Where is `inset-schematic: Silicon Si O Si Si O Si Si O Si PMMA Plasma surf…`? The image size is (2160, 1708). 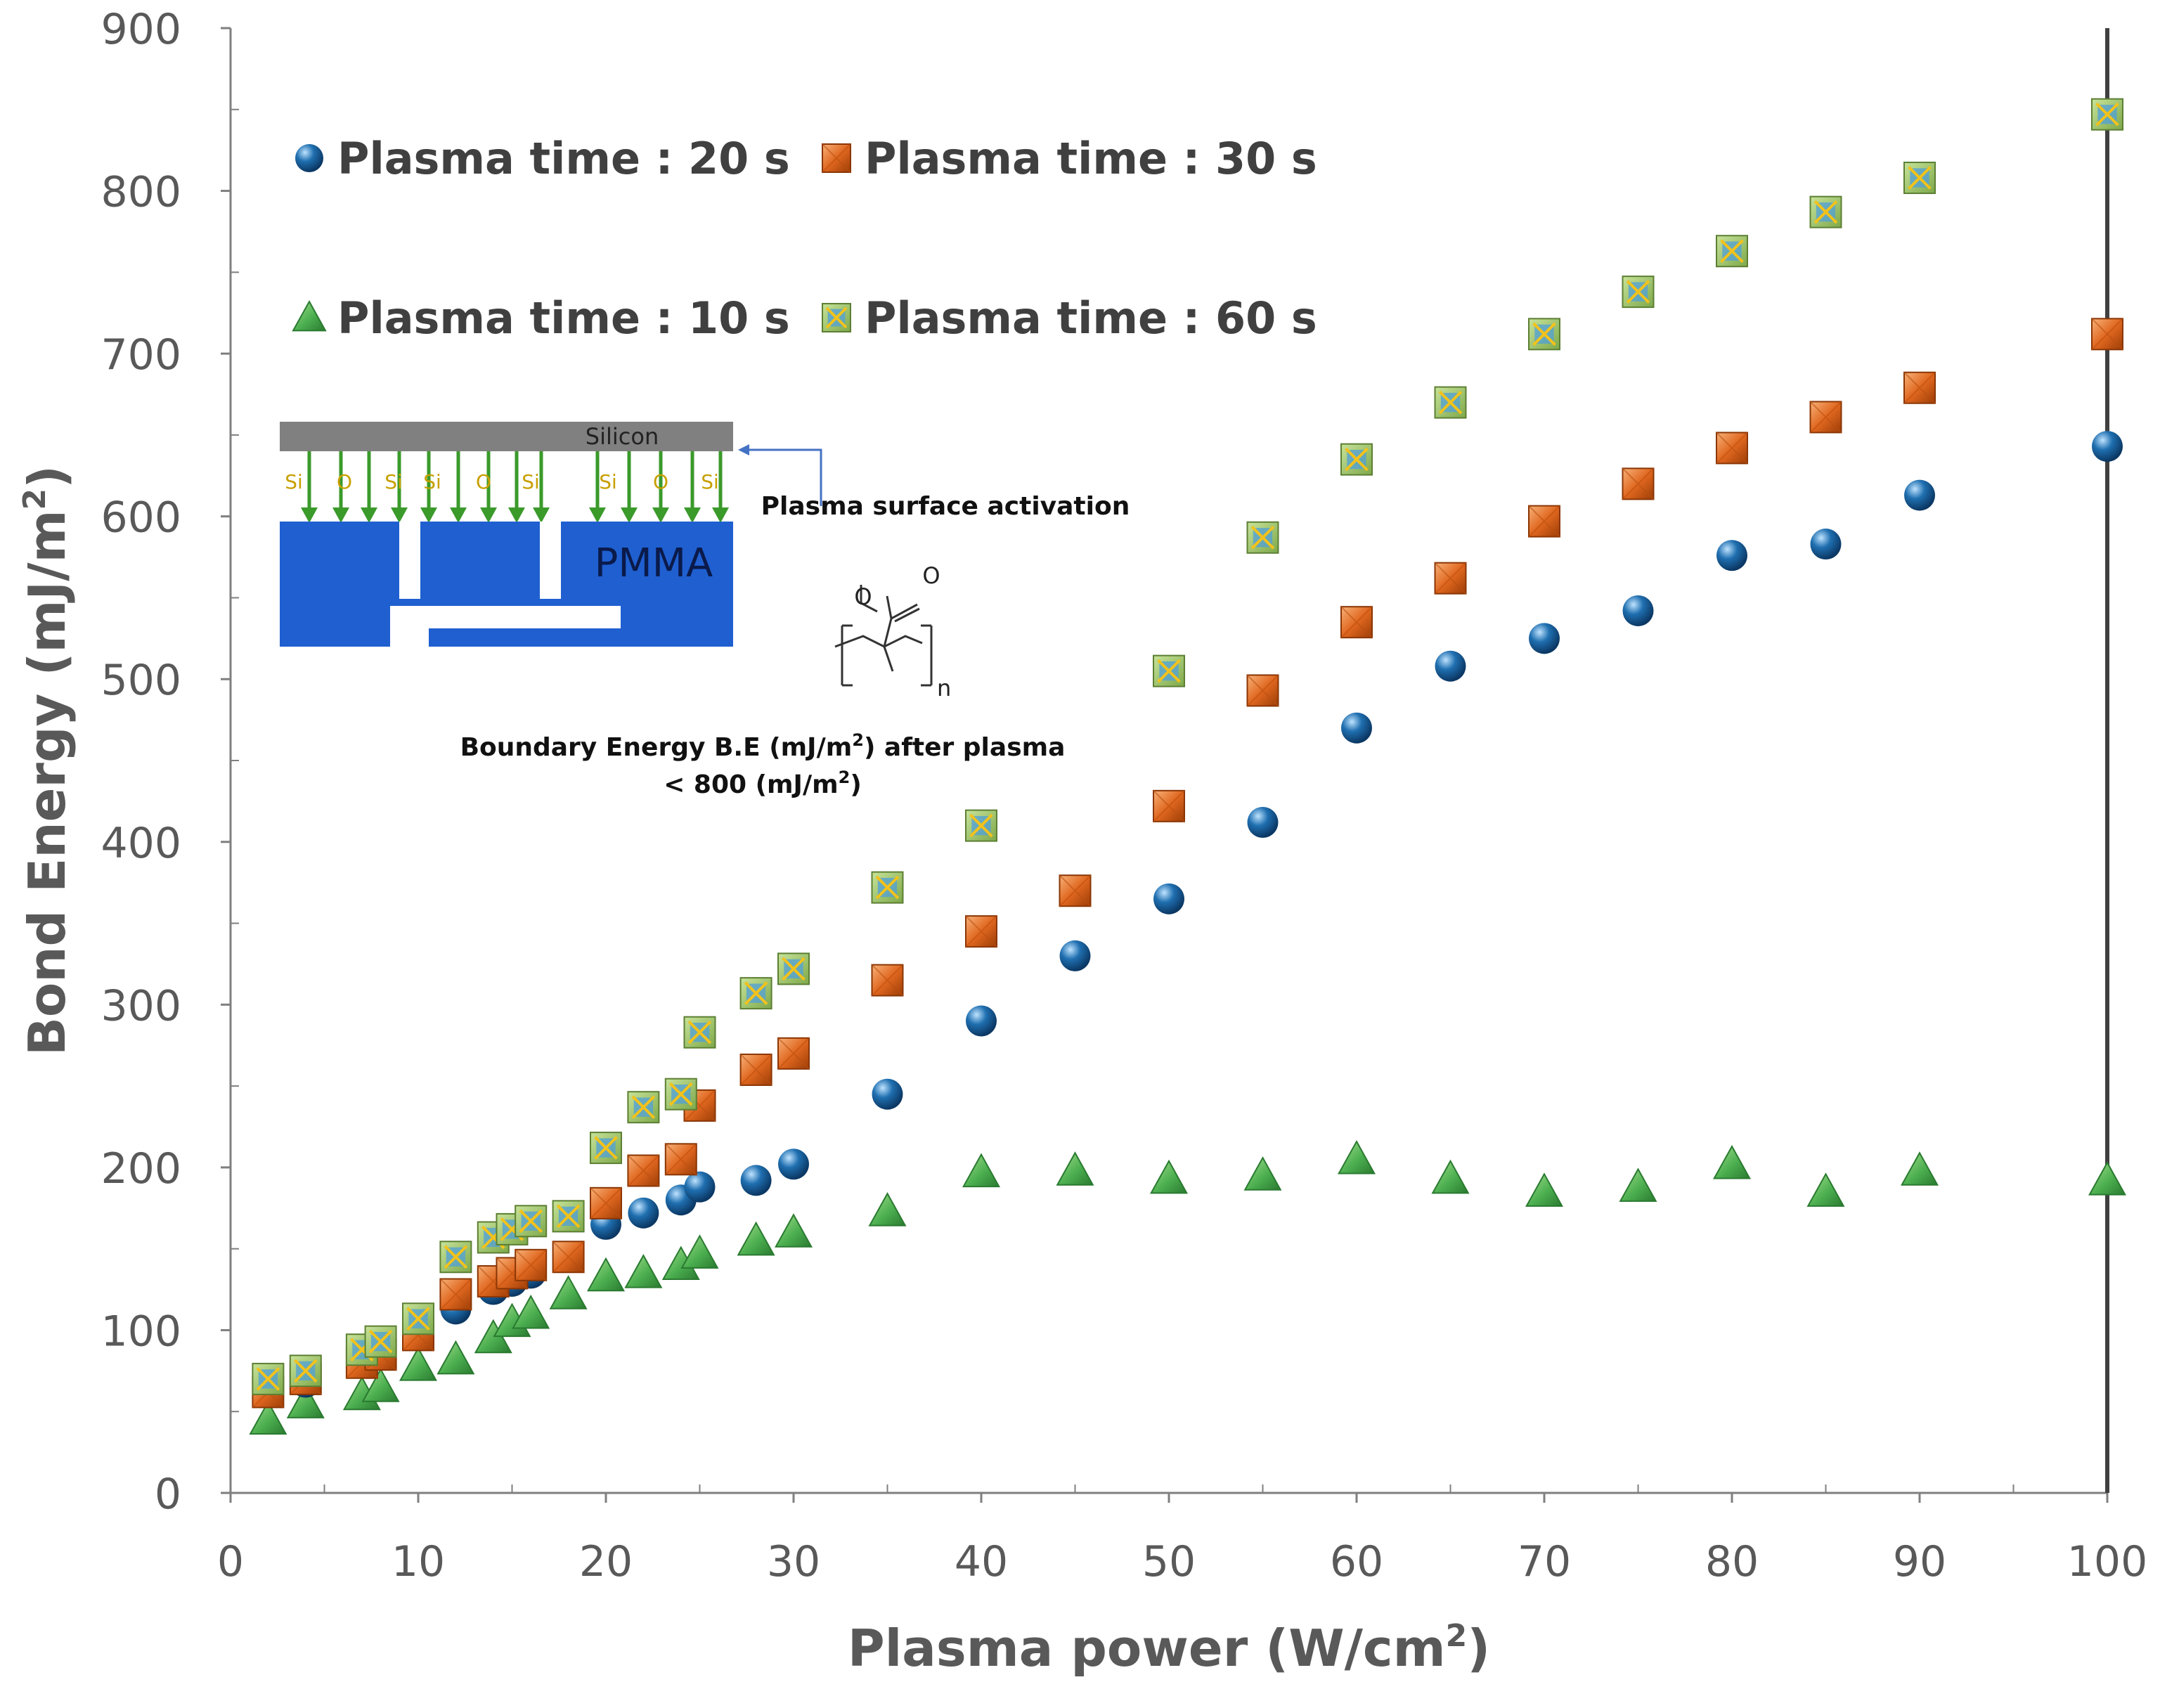
inset-schematic: Silicon Si O Si Si O Si Si O Si PMMA Plasma surf… is located at coordinates (705, 610).